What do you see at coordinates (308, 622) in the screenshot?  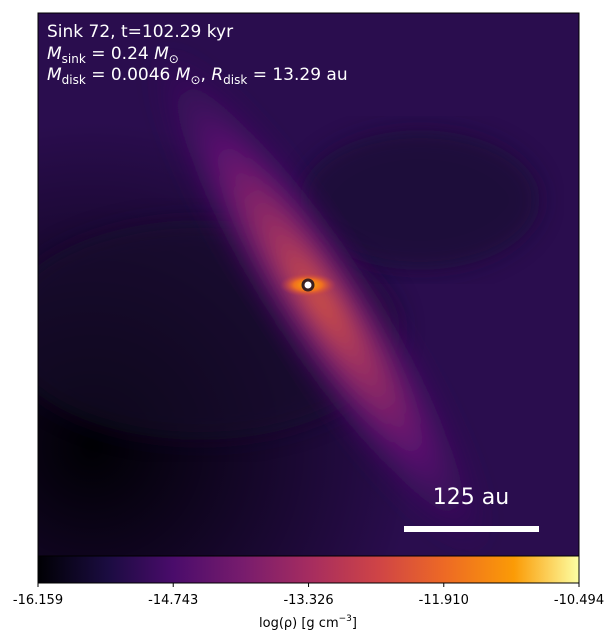 I see `colorbar-label: log(ρ) [g cm−3]` at bounding box center [308, 622].